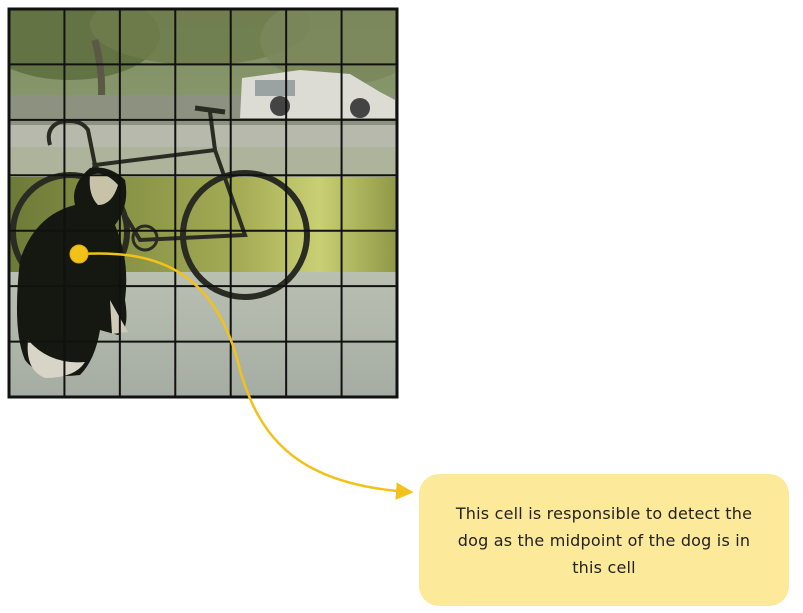 Image resolution: width=803 pixels, height=613 pixels. What do you see at coordinates (72, 272) in the screenshot?
I see `dog-illustration` at bounding box center [72, 272].